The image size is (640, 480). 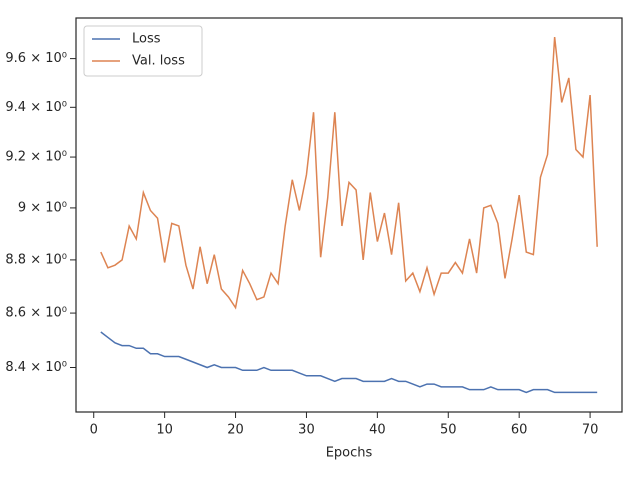 What do you see at coordinates (94, 430) in the screenshot?
I see `x-tick-label: 0` at bounding box center [94, 430].